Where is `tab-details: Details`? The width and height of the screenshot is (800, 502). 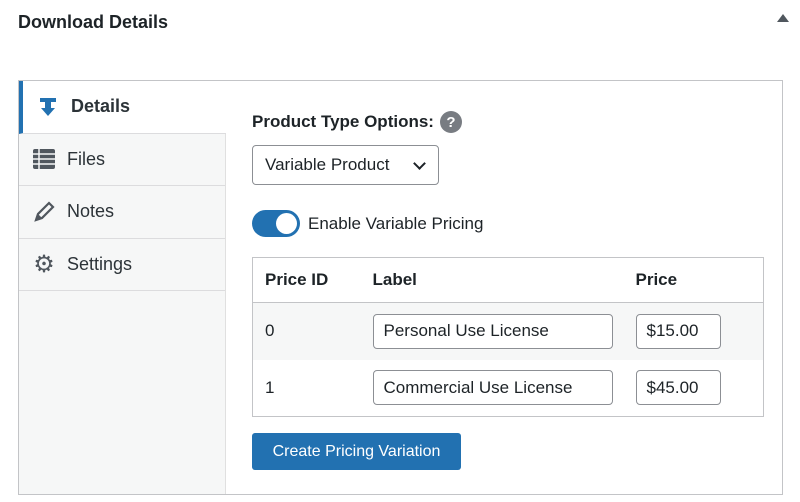 tab-details: Details is located at coordinates (122, 107).